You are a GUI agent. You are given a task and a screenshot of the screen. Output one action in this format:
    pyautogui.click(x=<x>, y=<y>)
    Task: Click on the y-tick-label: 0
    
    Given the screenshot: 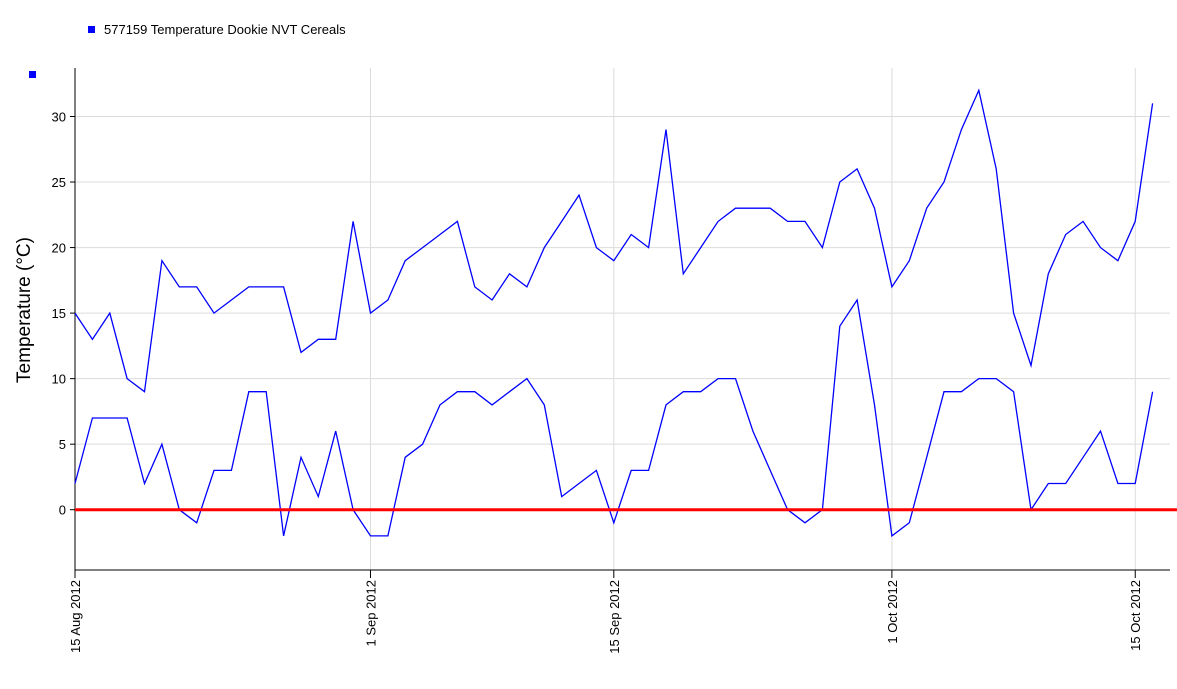 What is the action you would take?
    pyautogui.click(x=62, y=510)
    